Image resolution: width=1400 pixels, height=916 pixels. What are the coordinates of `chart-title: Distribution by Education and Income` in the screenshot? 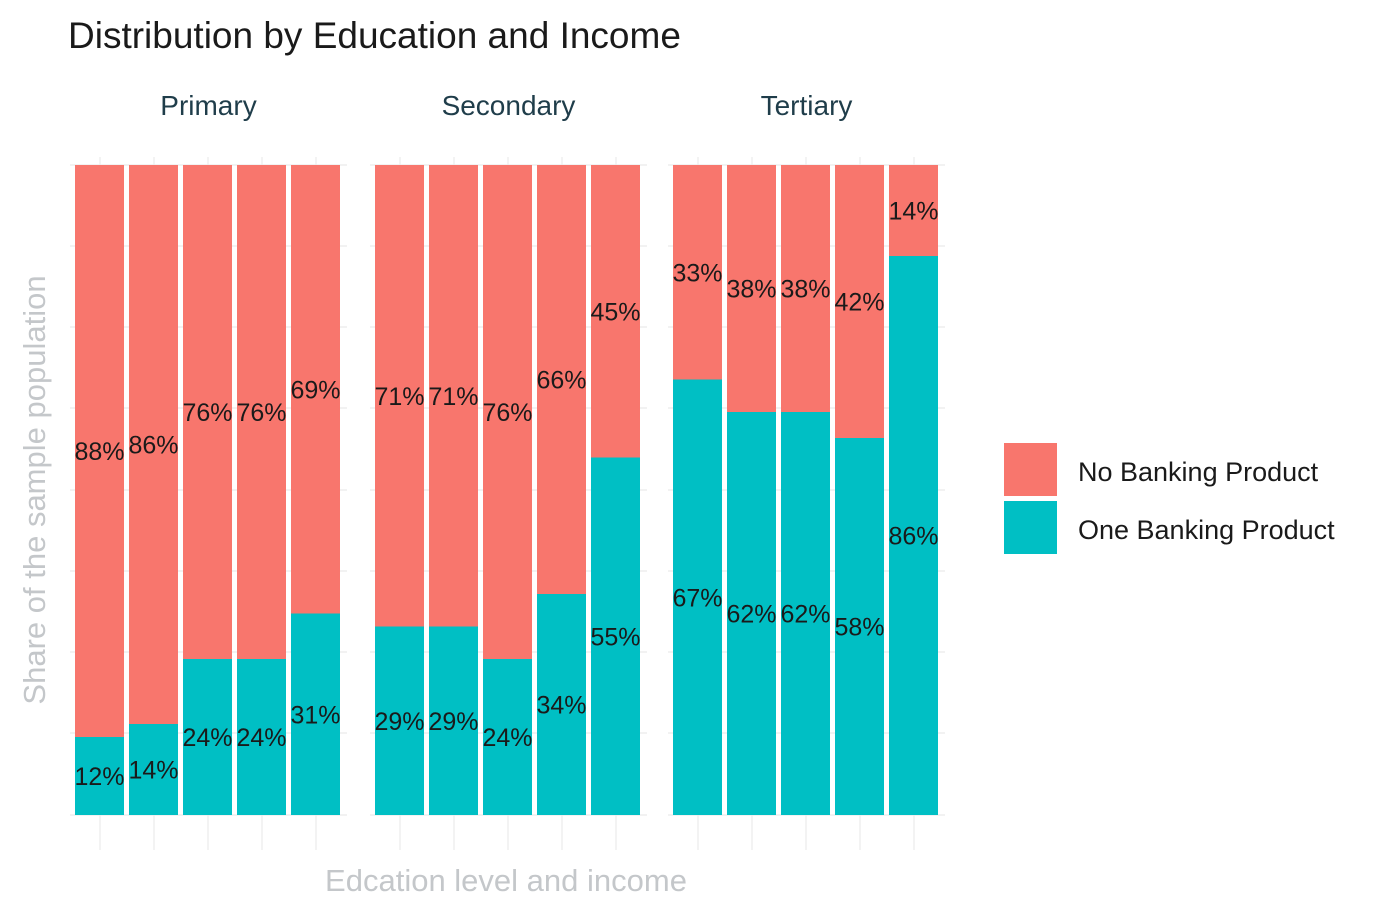 It's located at (374, 35).